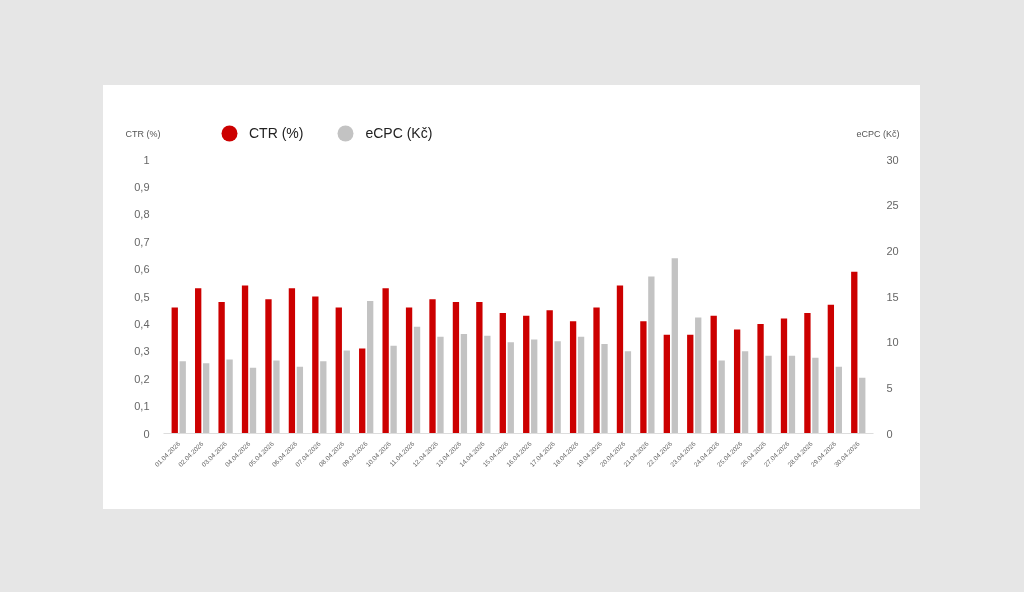 This screenshot has width=1024, height=592. What do you see at coordinates (892, 250) in the screenshot?
I see `y2-tick-label: 20` at bounding box center [892, 250].